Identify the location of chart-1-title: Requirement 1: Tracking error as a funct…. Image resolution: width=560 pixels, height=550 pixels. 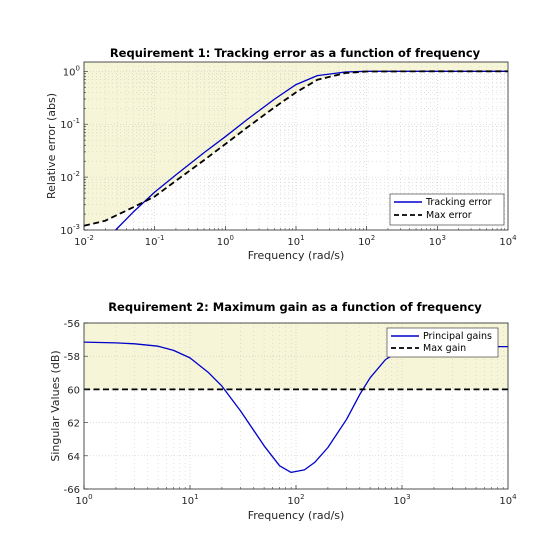
(295, 53).